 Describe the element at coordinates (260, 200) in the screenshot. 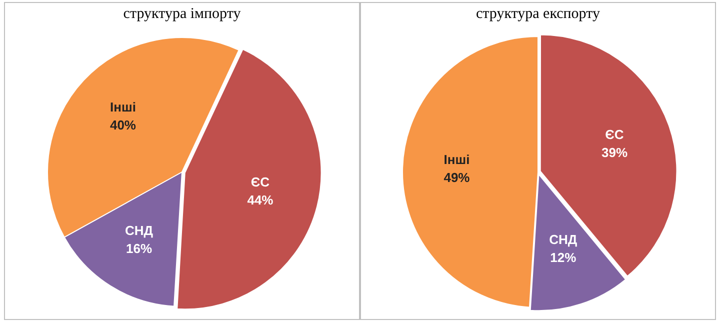

I see `data-label: 44%` at that location.